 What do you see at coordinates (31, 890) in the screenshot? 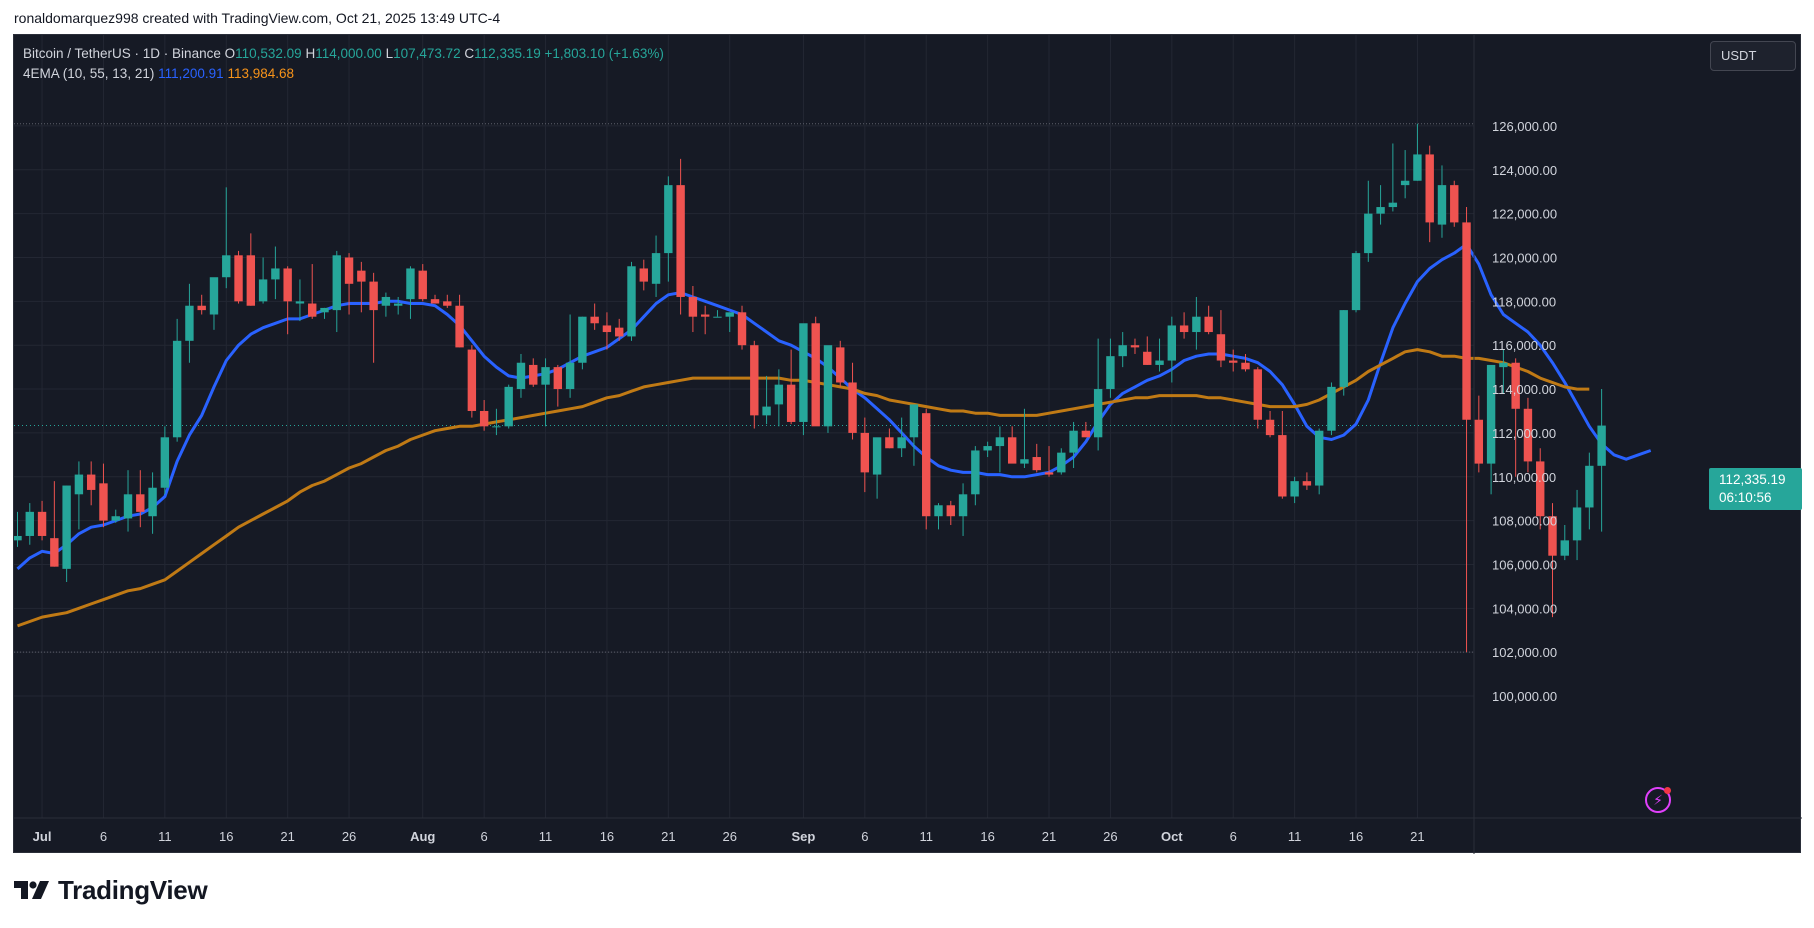
I see `tradingview-logo-icon` at bounding box center [31, 890].